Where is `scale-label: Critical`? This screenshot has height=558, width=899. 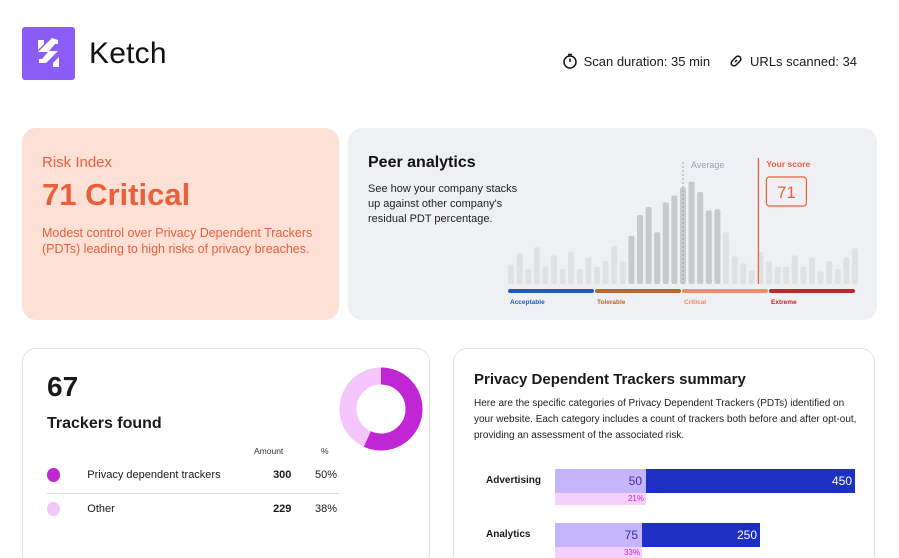 scale-label: Critical is located at coordinates (695, 302).